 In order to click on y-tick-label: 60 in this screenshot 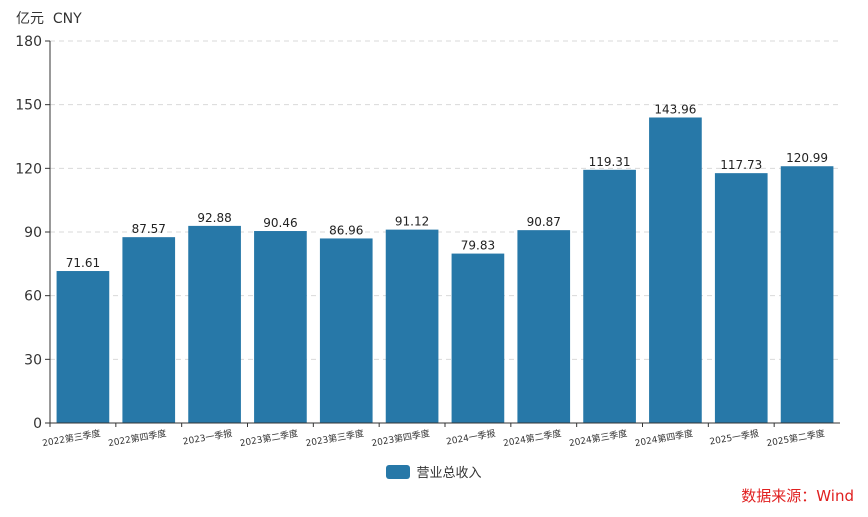, I will do `click(33, 297)`.